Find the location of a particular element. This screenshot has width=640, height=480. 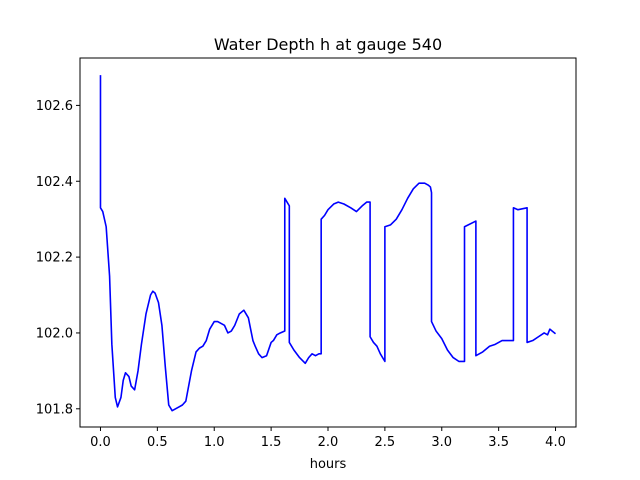

x-tick-label: 0.5 is located at coordinates (157, 442).